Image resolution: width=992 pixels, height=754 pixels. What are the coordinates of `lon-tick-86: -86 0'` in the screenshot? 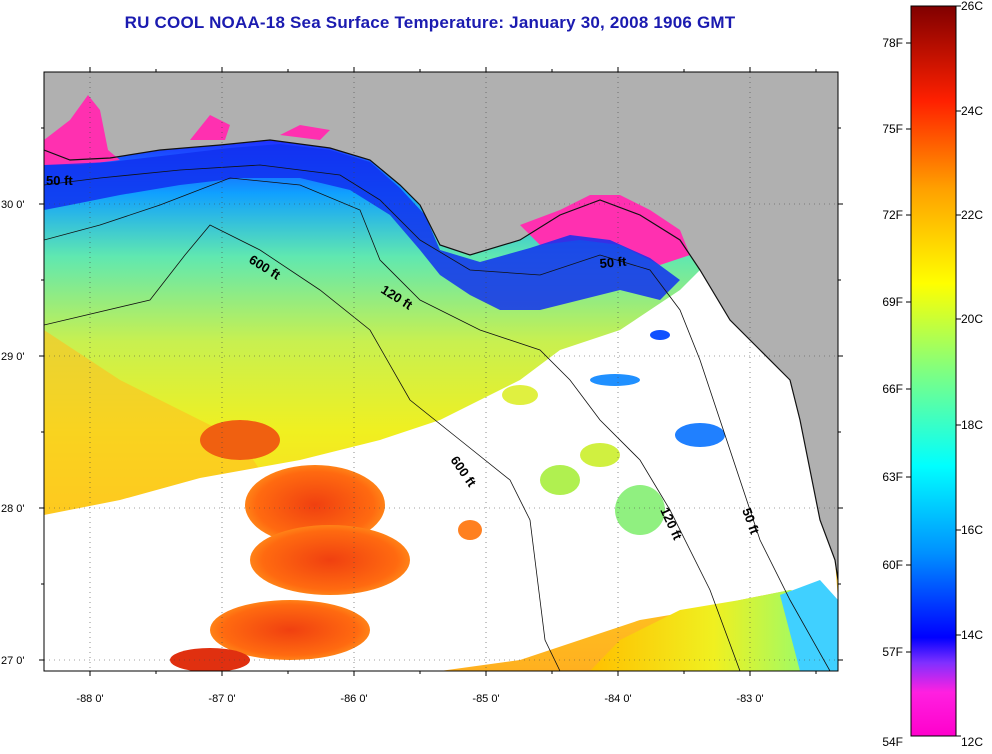 It's located at (353, 699).